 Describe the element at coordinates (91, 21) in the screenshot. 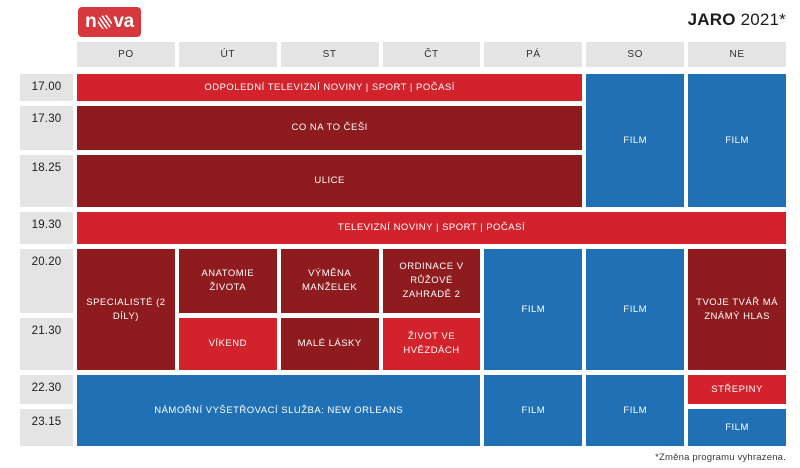

I see `nova-logo-left-text: n` at that location.